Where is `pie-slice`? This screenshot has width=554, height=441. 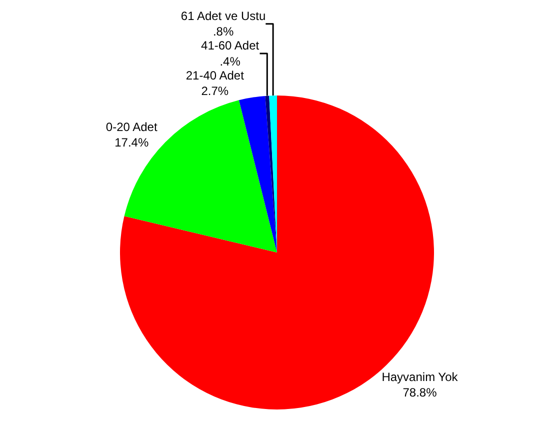 pie-slice is located at coordinates (257, 174).